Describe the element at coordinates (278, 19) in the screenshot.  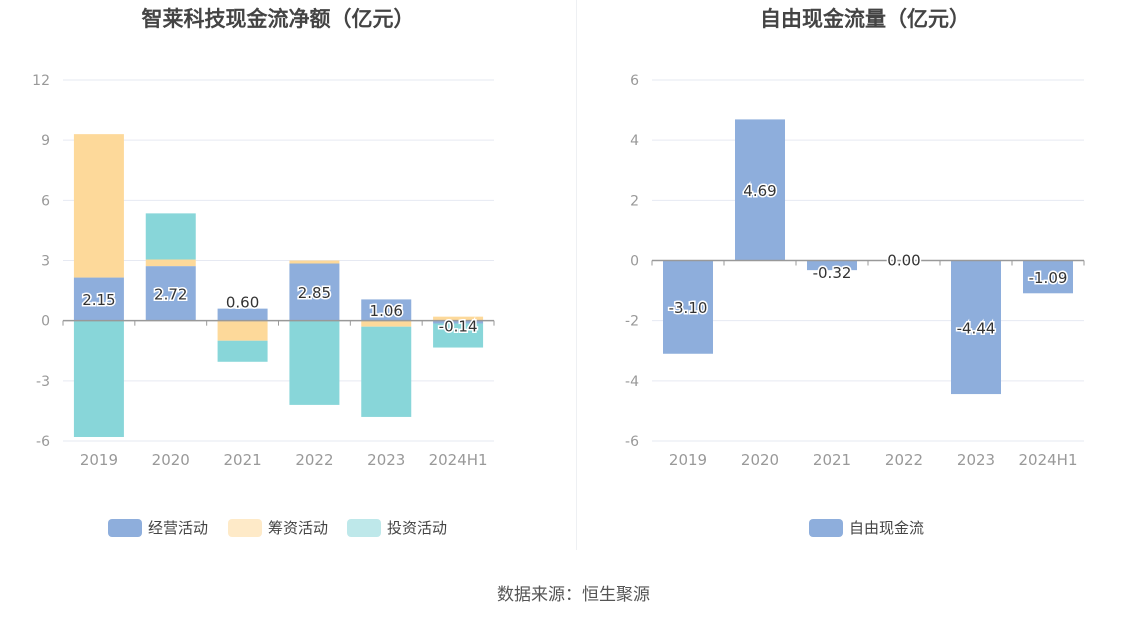
I see `chart-title: 智莱科技现金流净额（亿元）` at that location.